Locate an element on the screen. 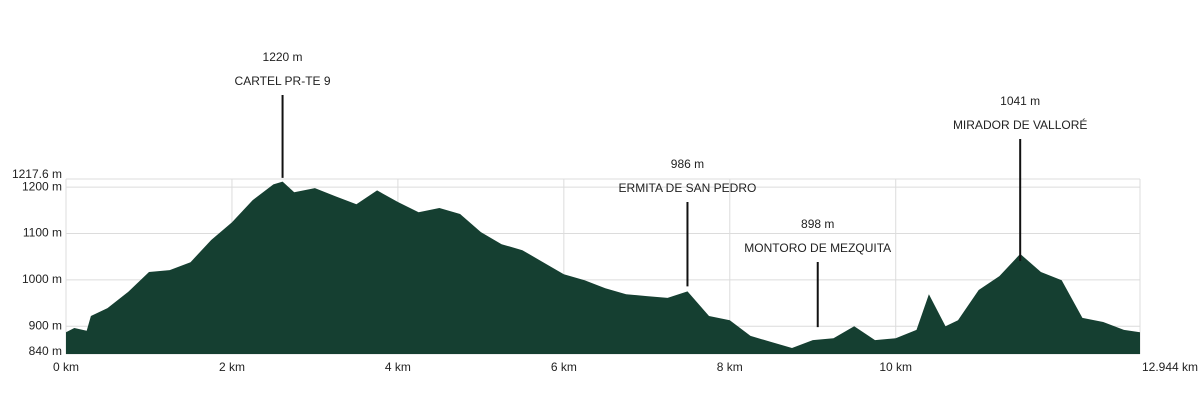 The width and height of the screenshot is (1200, 400). annotation-value: 1041 m is located at coordinates (1020, 101).